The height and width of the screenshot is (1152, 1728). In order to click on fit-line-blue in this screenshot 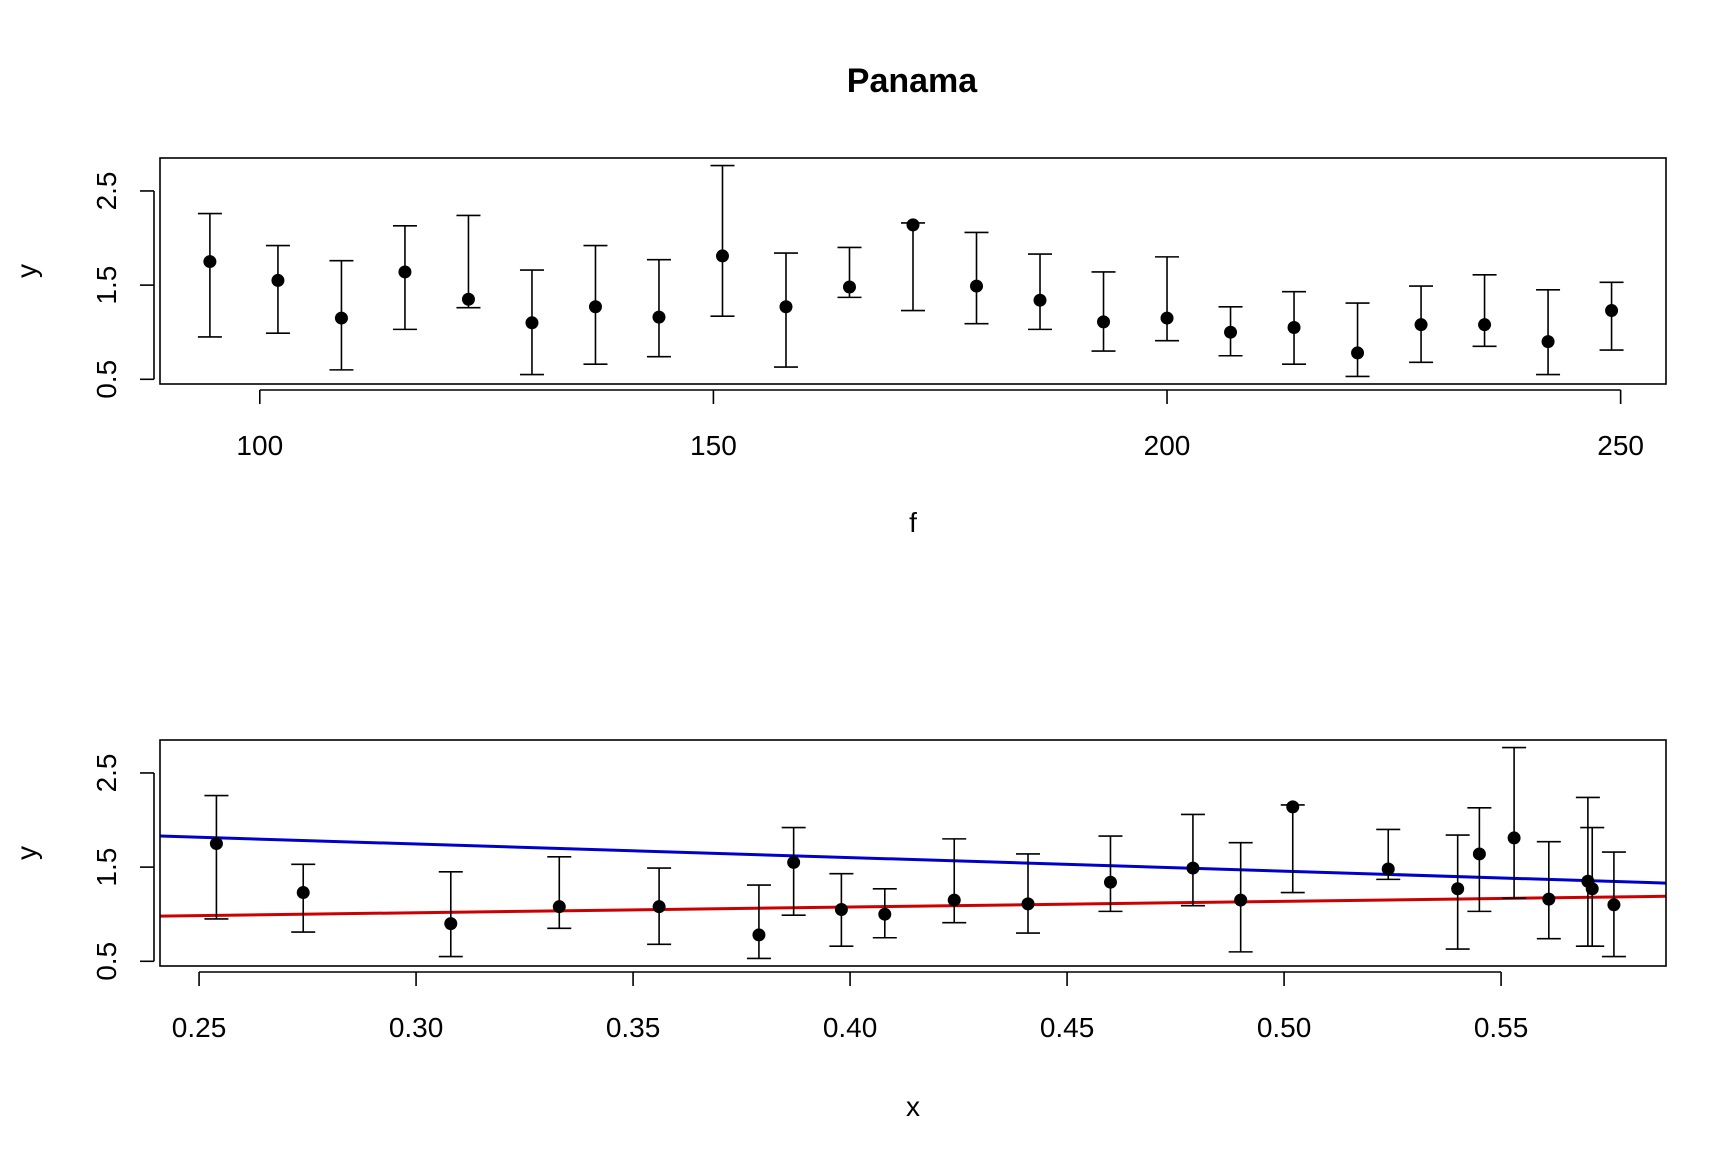, I will do `click(913, 859)`.